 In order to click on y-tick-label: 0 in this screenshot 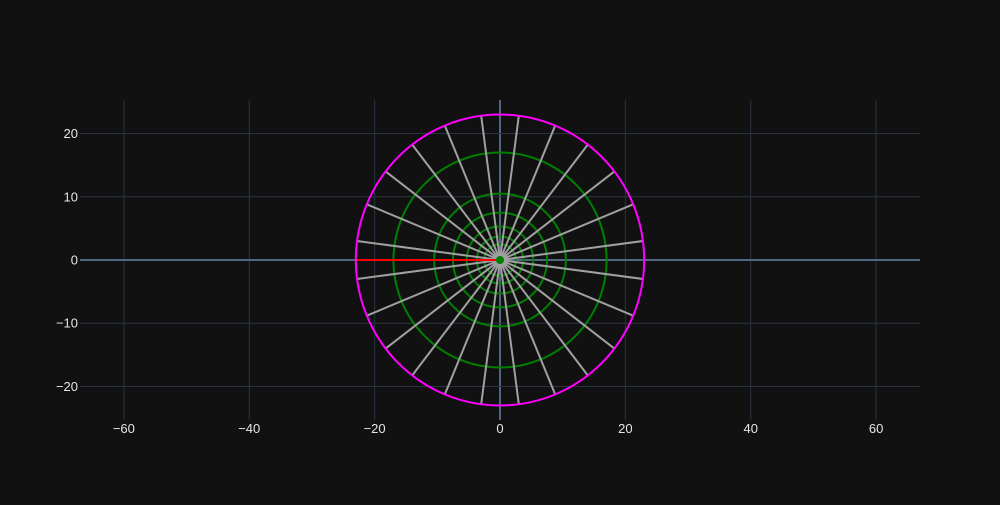, I will do `click(74, 260)`.